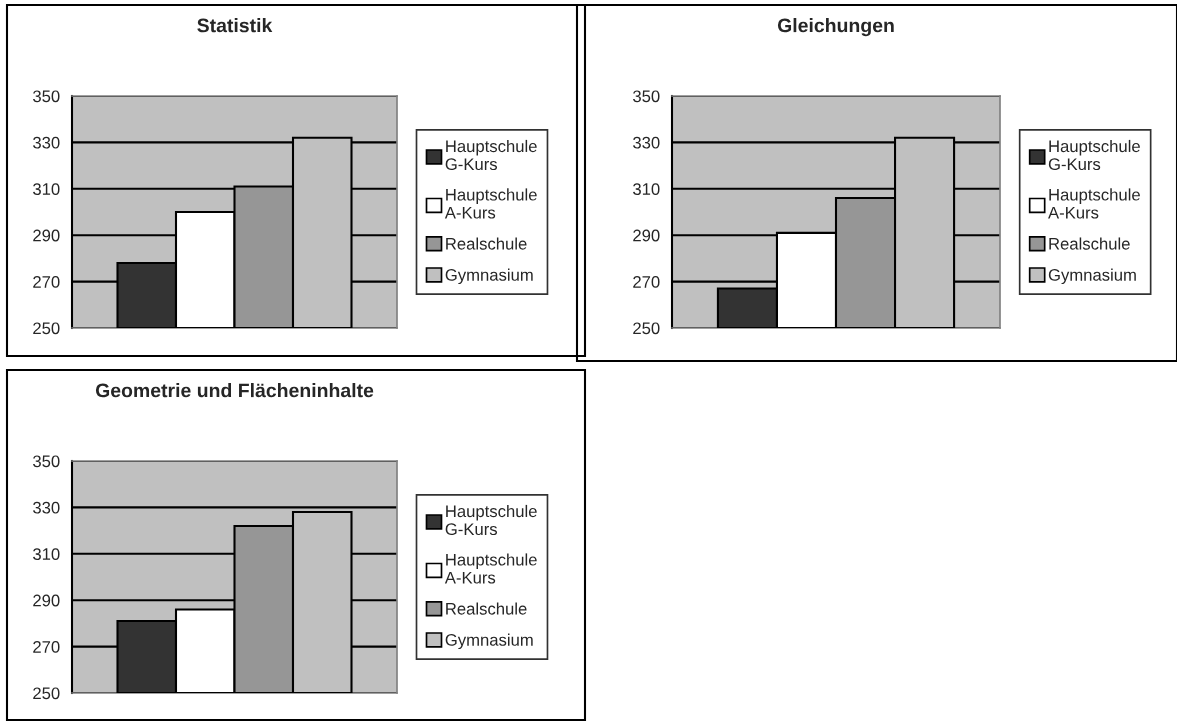 The image size is (1177, 722). Describe the element at coordinates (234, 390) in the screenshot. I see `chart-title: Geometrie und Flächeninhalte` at that location.